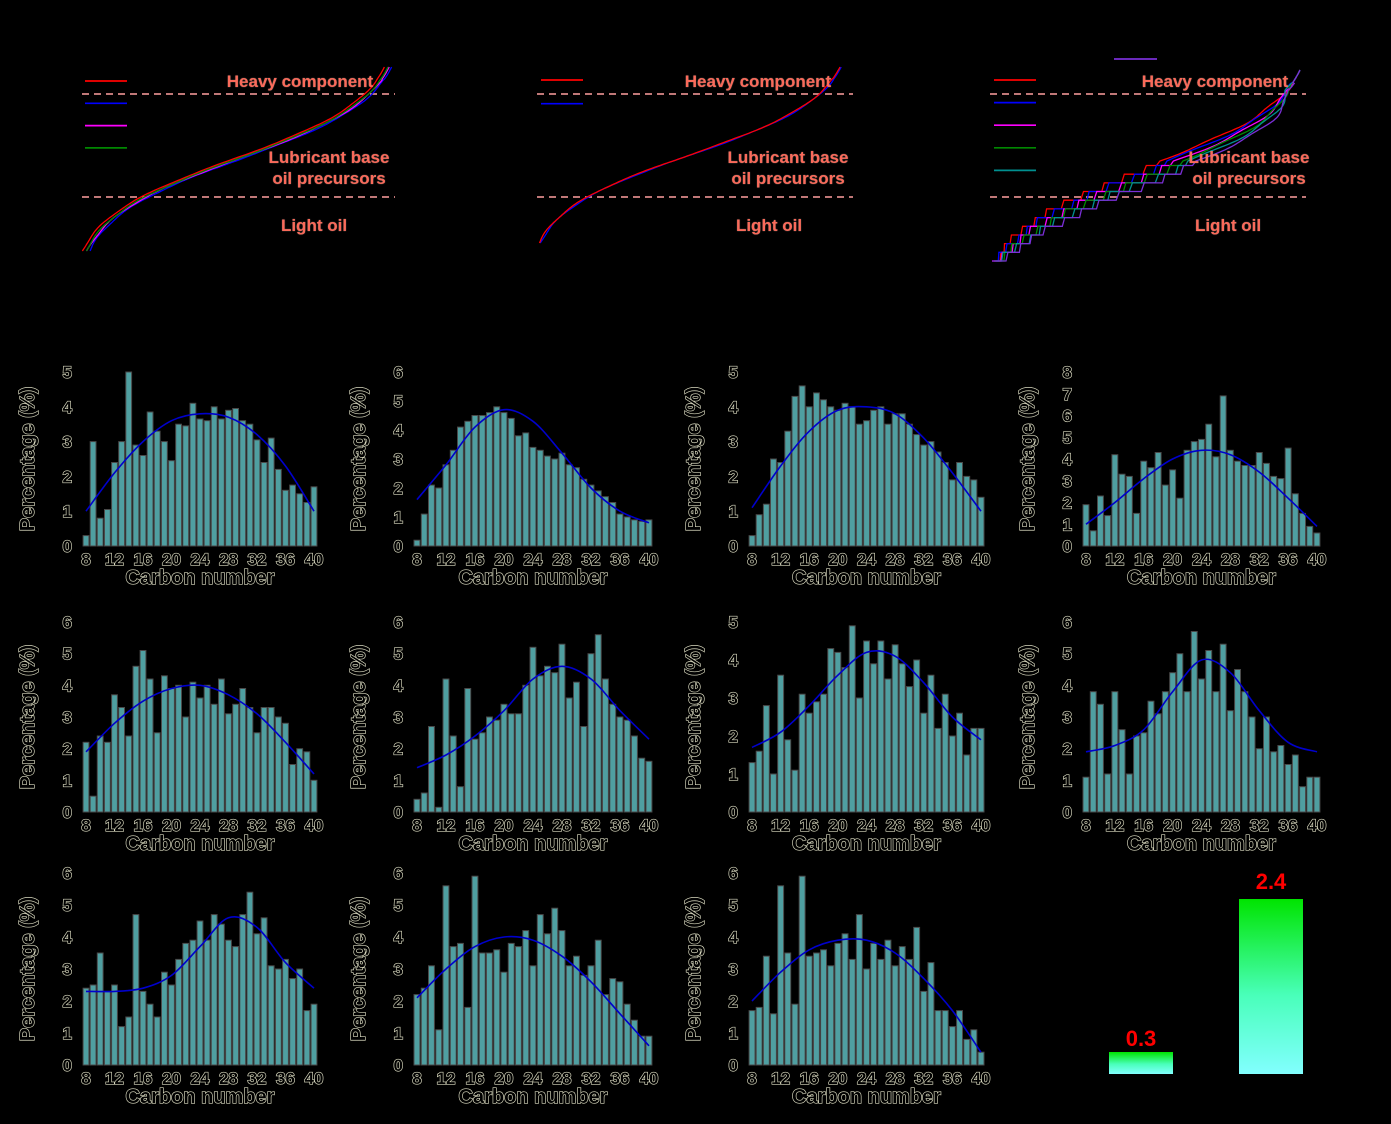 The width and height of the screenshot is (1391, 1124). I want to click on y-tick-label: 5, so click(733, 905).